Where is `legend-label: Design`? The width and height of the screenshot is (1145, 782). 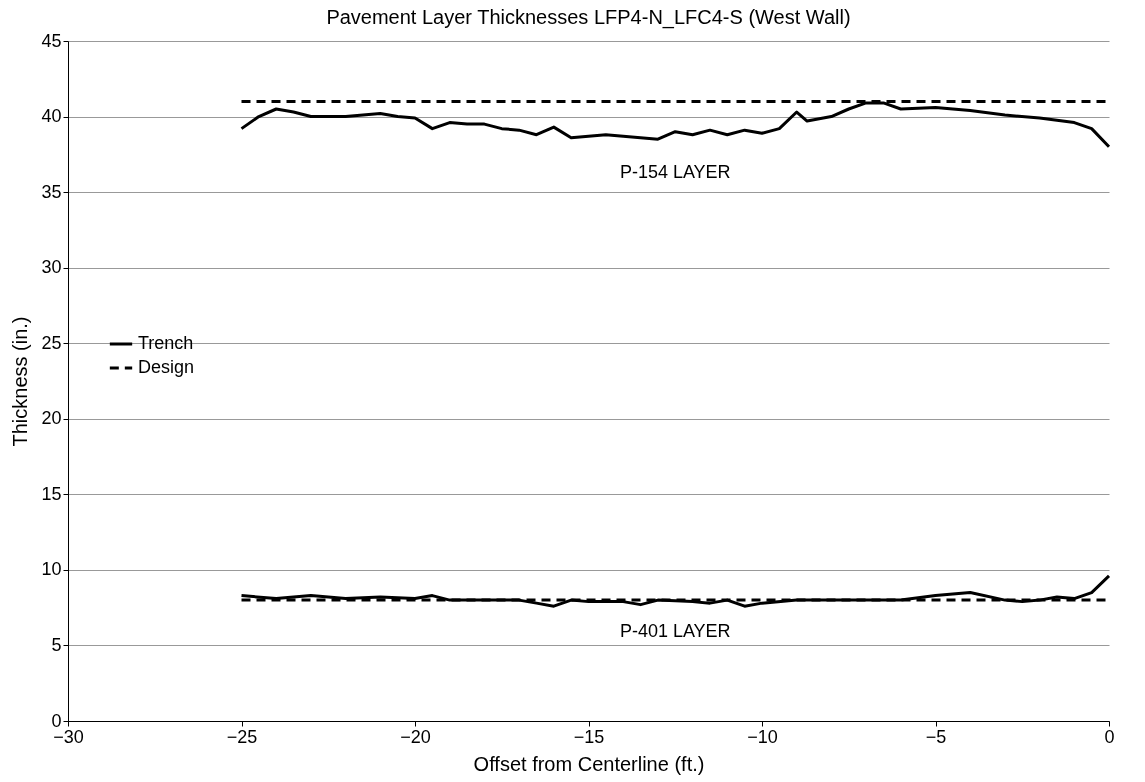 legend-label: Design is located at coordinates (166, 367).